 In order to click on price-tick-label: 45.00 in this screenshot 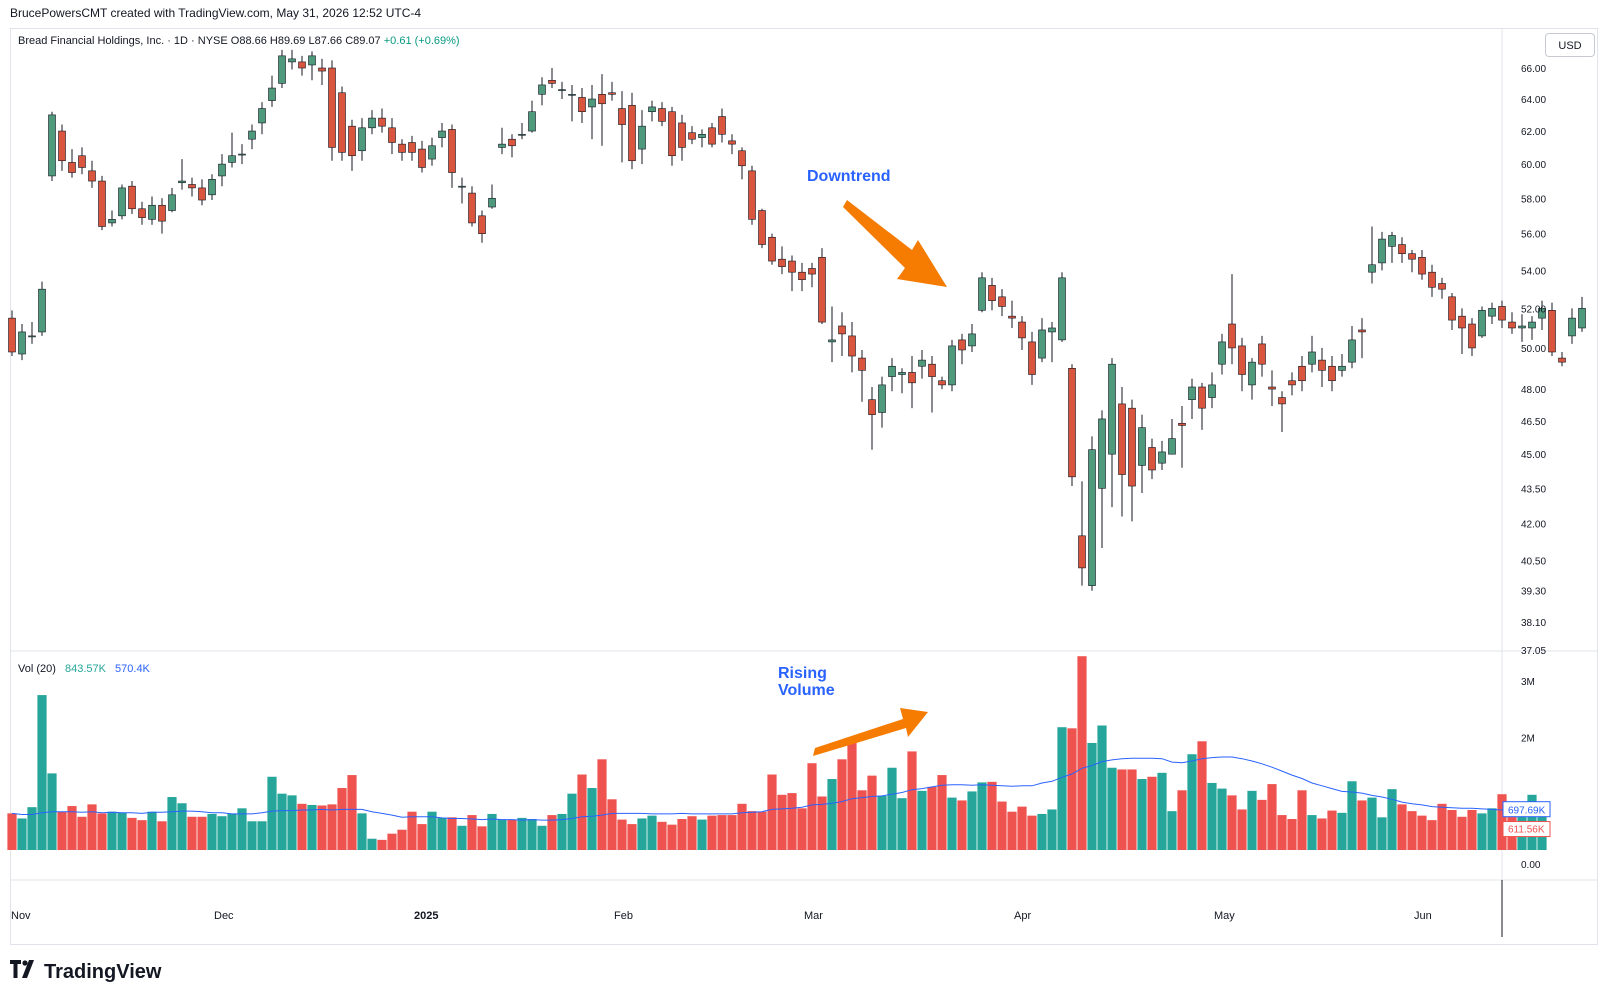, I will do `click(1533, 455)`.